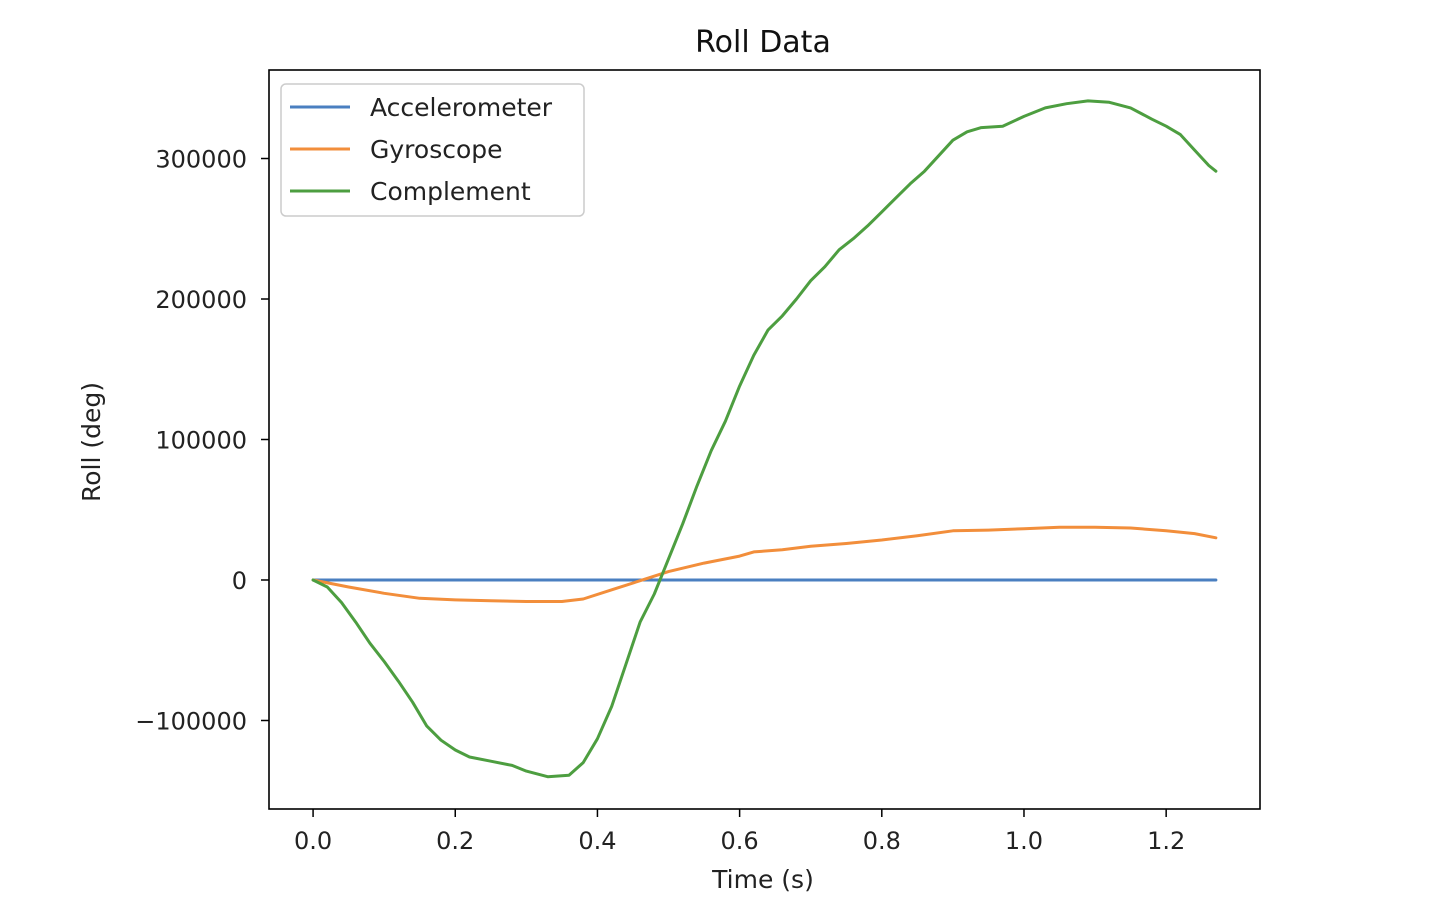 This screenshot has height=920, width=1454. Describe the element at coordinates (740, 841) in the screenshot. I see `x-tick-label: 0.6` at that location.